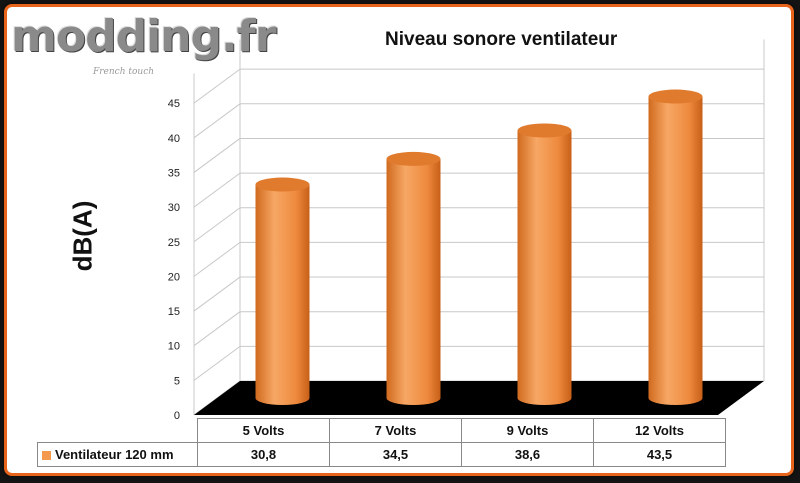  What do you see at coordinates (174, 173) in the screenshot?
I see `y-tick-label: 35` at bounding box center [174, 173].